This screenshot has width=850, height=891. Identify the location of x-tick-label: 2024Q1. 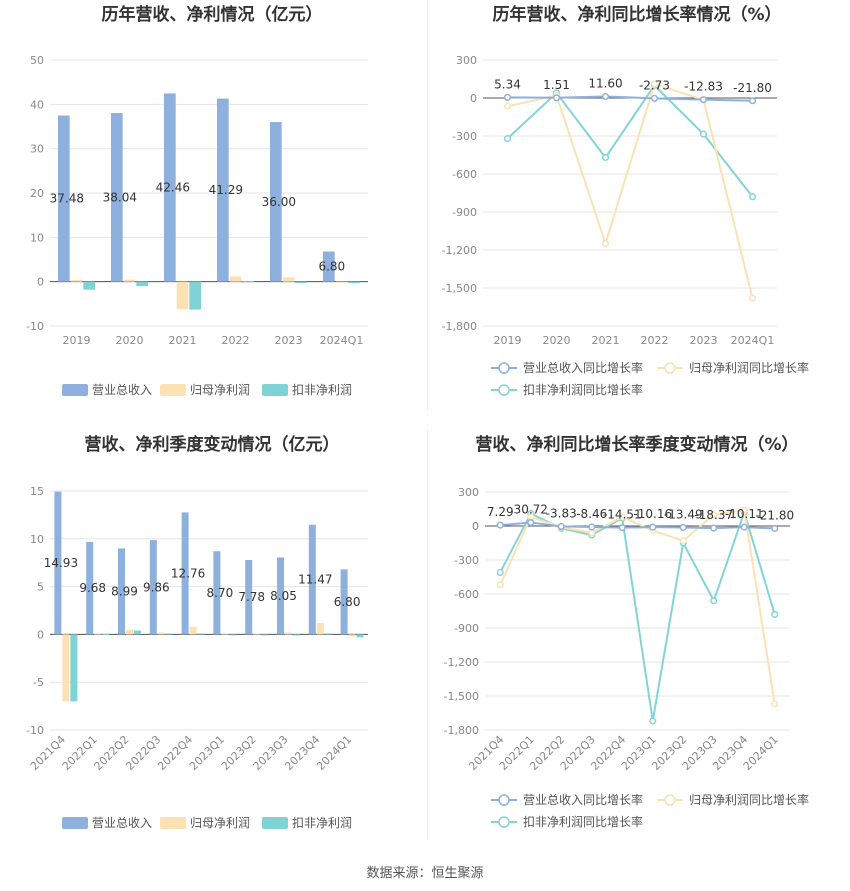
(334, 753).